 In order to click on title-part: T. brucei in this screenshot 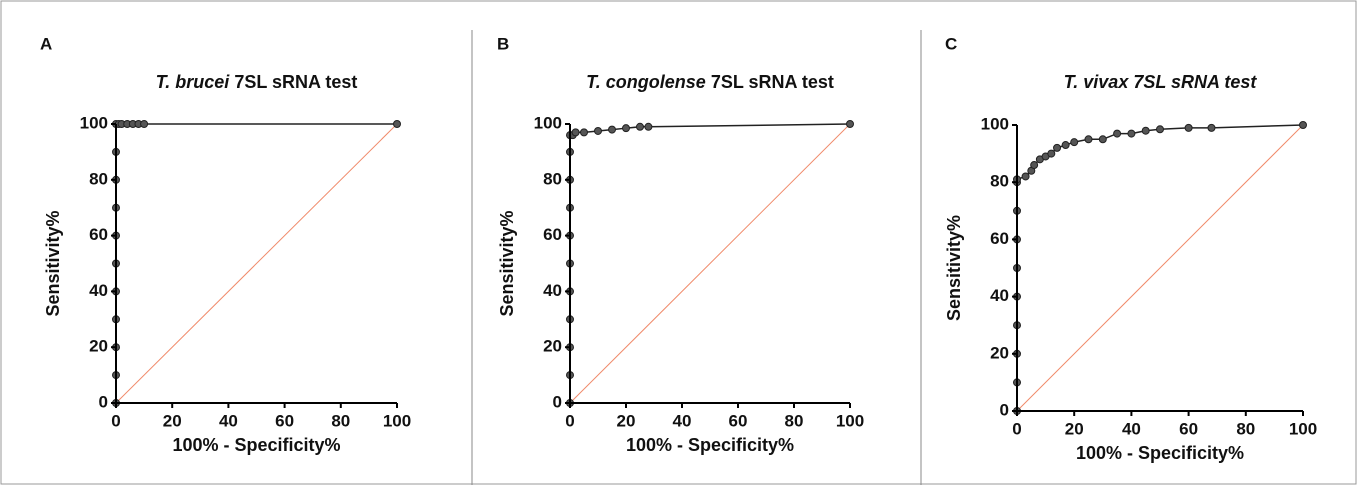, I will do `click(193, 82)`.